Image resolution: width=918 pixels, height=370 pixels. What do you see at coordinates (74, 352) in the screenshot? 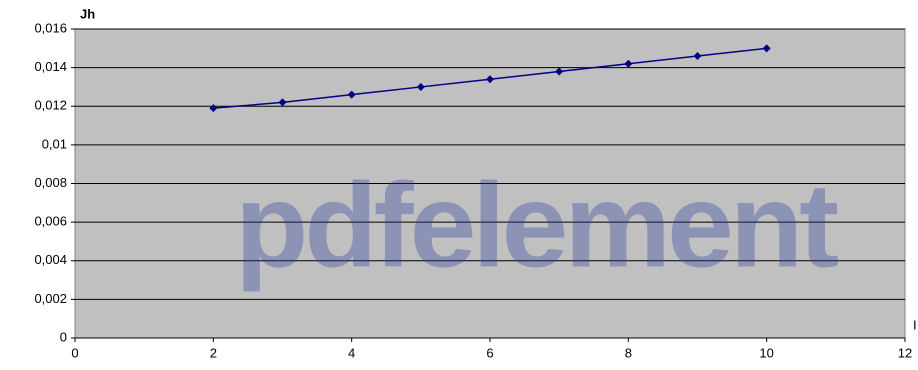
I see `x-tick-label: 0` at bounding box center [74, 352].